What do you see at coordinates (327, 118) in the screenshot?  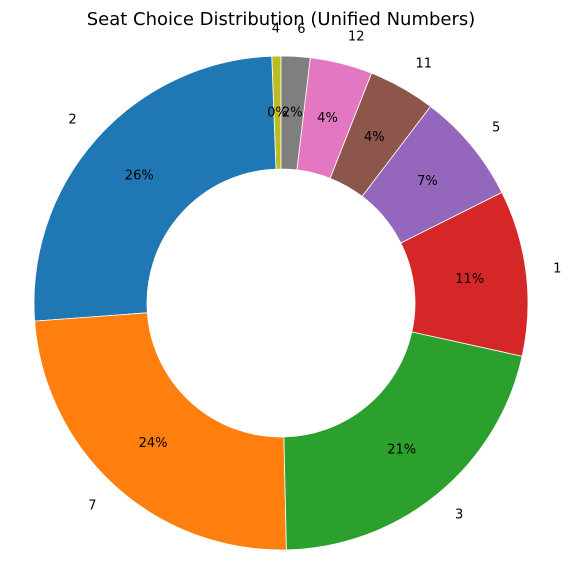 I see `percent-label-12: 4%` at bounding box center [327, 118].